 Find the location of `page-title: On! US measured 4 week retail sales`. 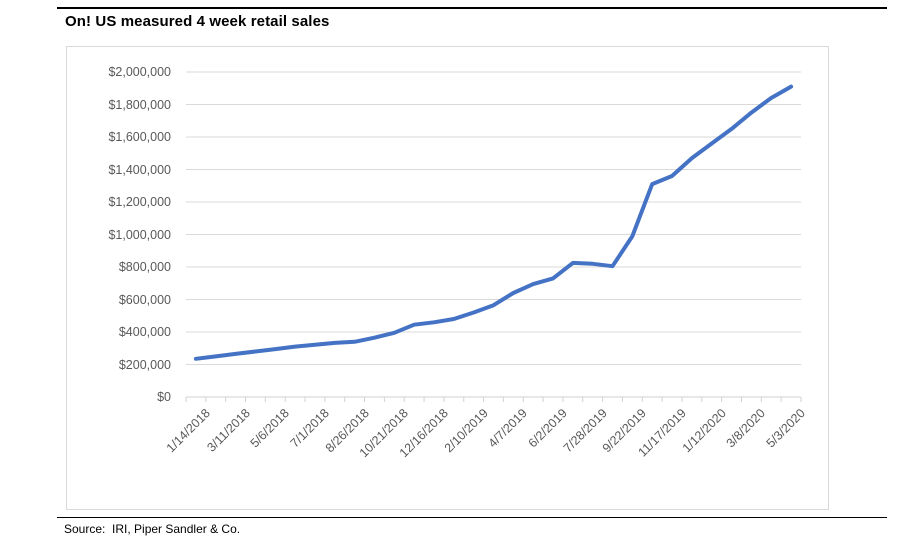

page-title: On! US measured 4 week retail sales is located at coordinates (197, 21).